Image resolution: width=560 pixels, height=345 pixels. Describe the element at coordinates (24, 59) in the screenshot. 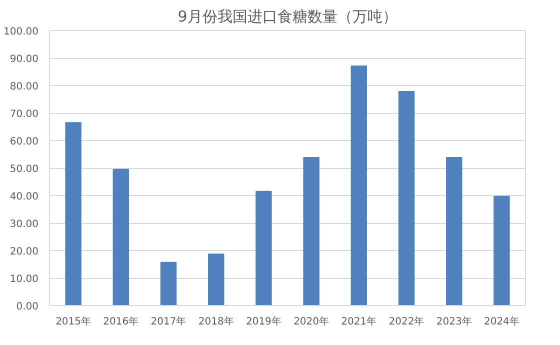

I see `y-tick-label: 90.00` at that location.